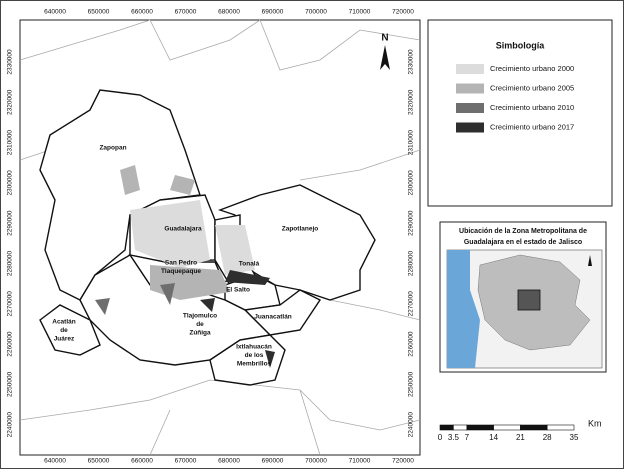  Describe the element at coordinates (532, 68) in the screenshot. I see `legend-label: Crecimiento urbano 2000` at that location.